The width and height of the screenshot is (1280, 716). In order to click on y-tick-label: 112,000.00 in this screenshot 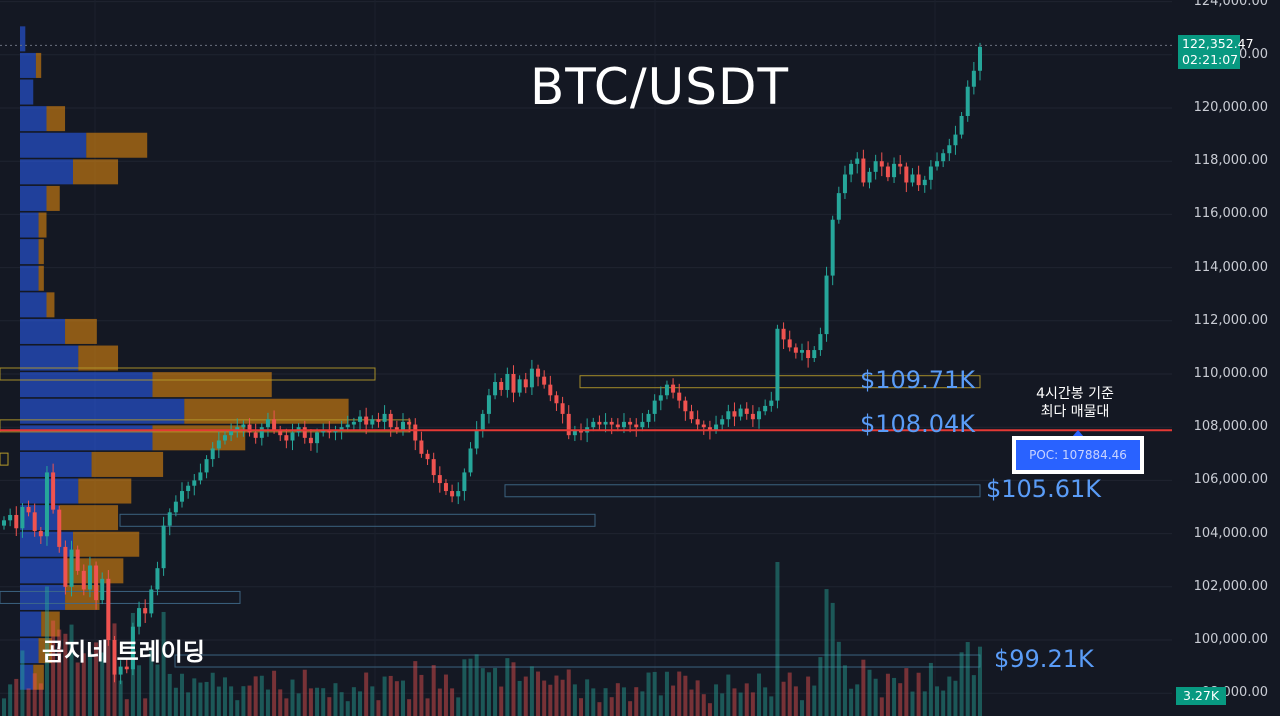, I will do `click(1230, 320)`.